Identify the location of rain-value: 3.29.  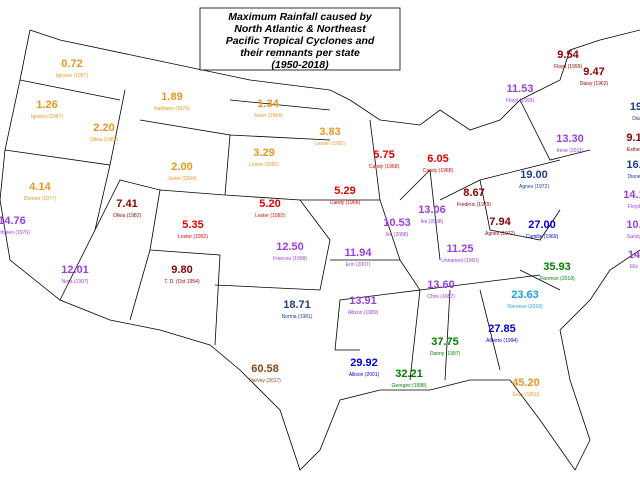
(263, 153).